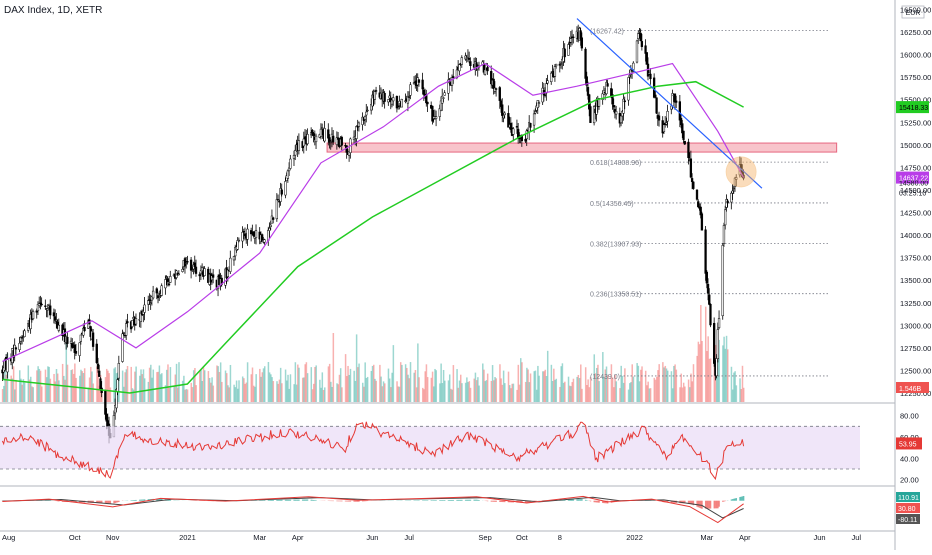  I want to click on macd-value-label: 30.80, so click(907, 509).